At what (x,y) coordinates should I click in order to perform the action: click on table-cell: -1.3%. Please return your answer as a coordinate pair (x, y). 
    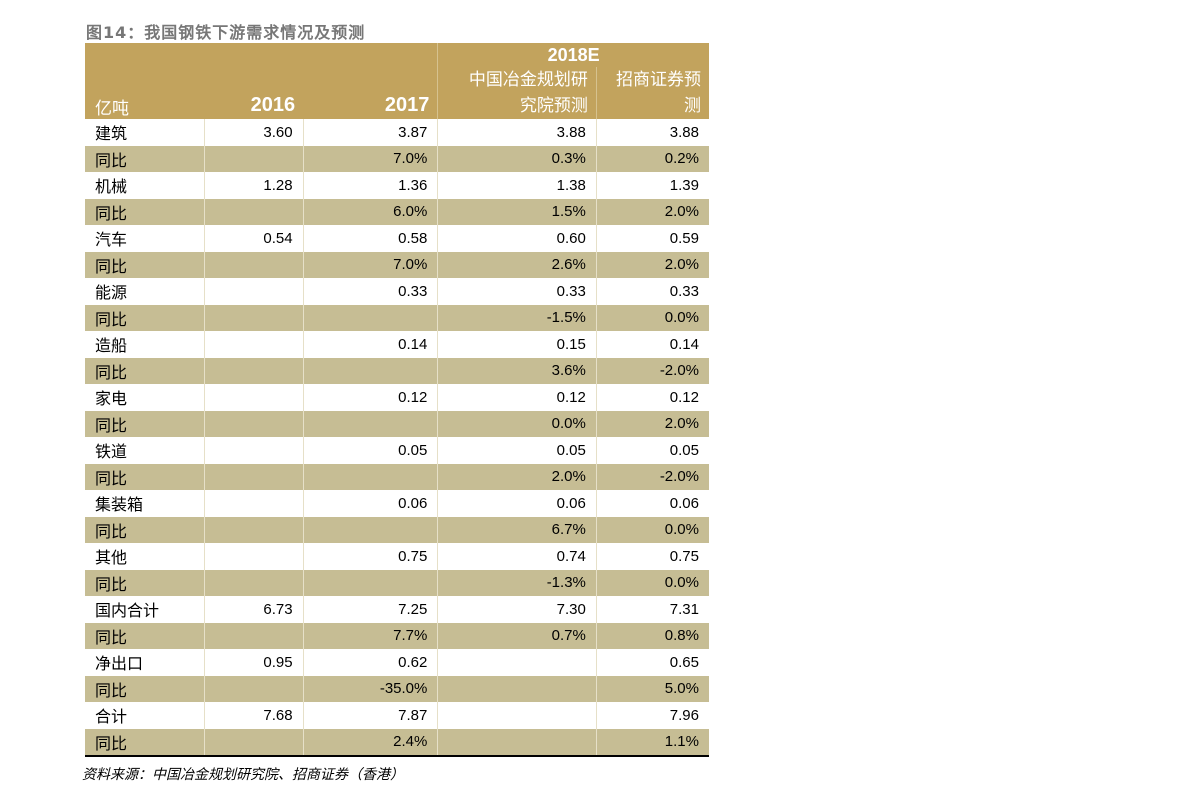
    Looking at the image, I should click on (517, 582).